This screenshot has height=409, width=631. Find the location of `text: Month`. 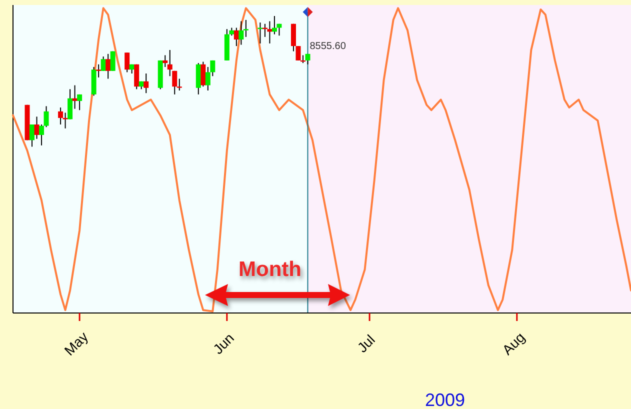

text: Month is located at coordinates (270, 269).